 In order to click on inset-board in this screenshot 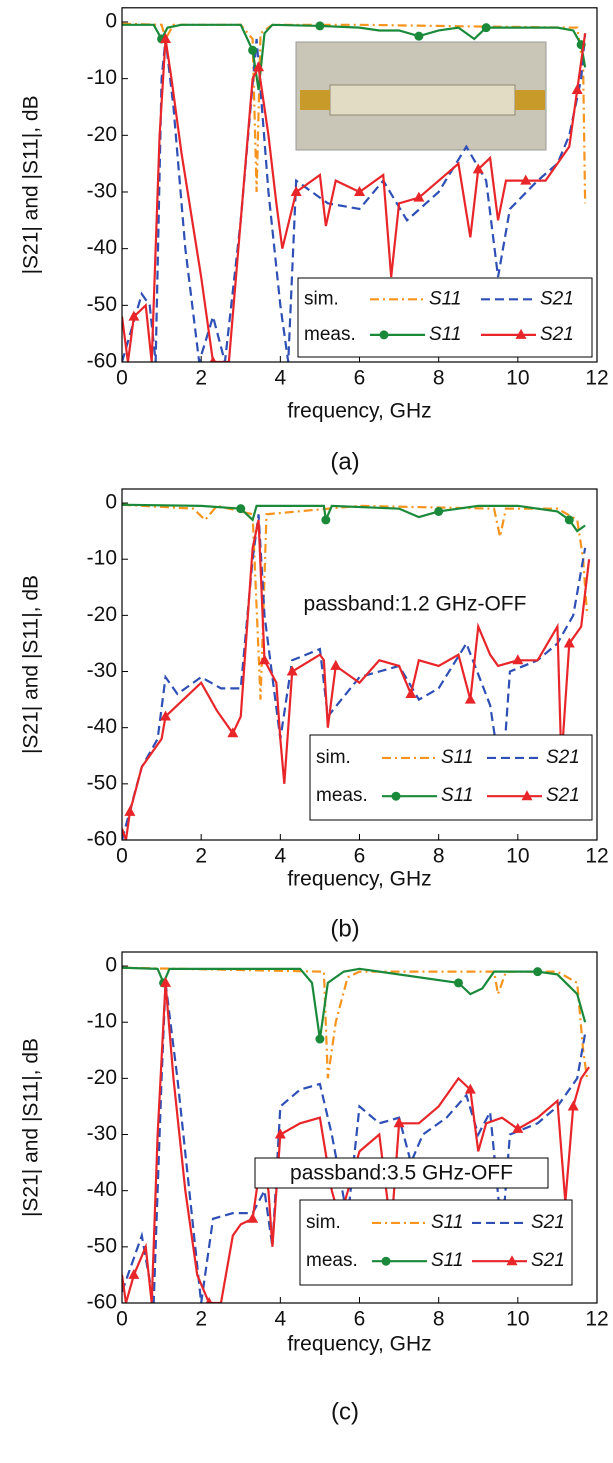, I will do `click(422, 100)`.